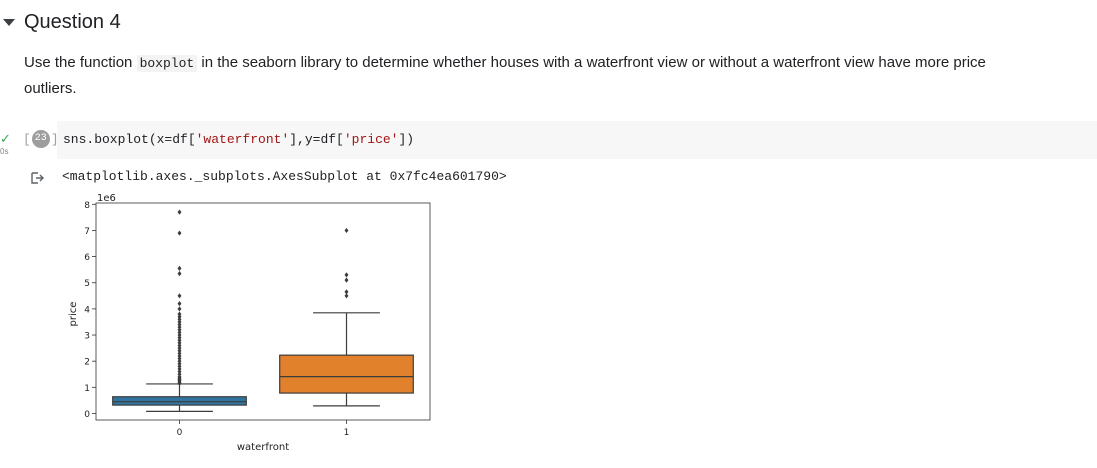 The width and height of the screenshot is (1097, 468). I want to click on box-series, so click(263, 310).